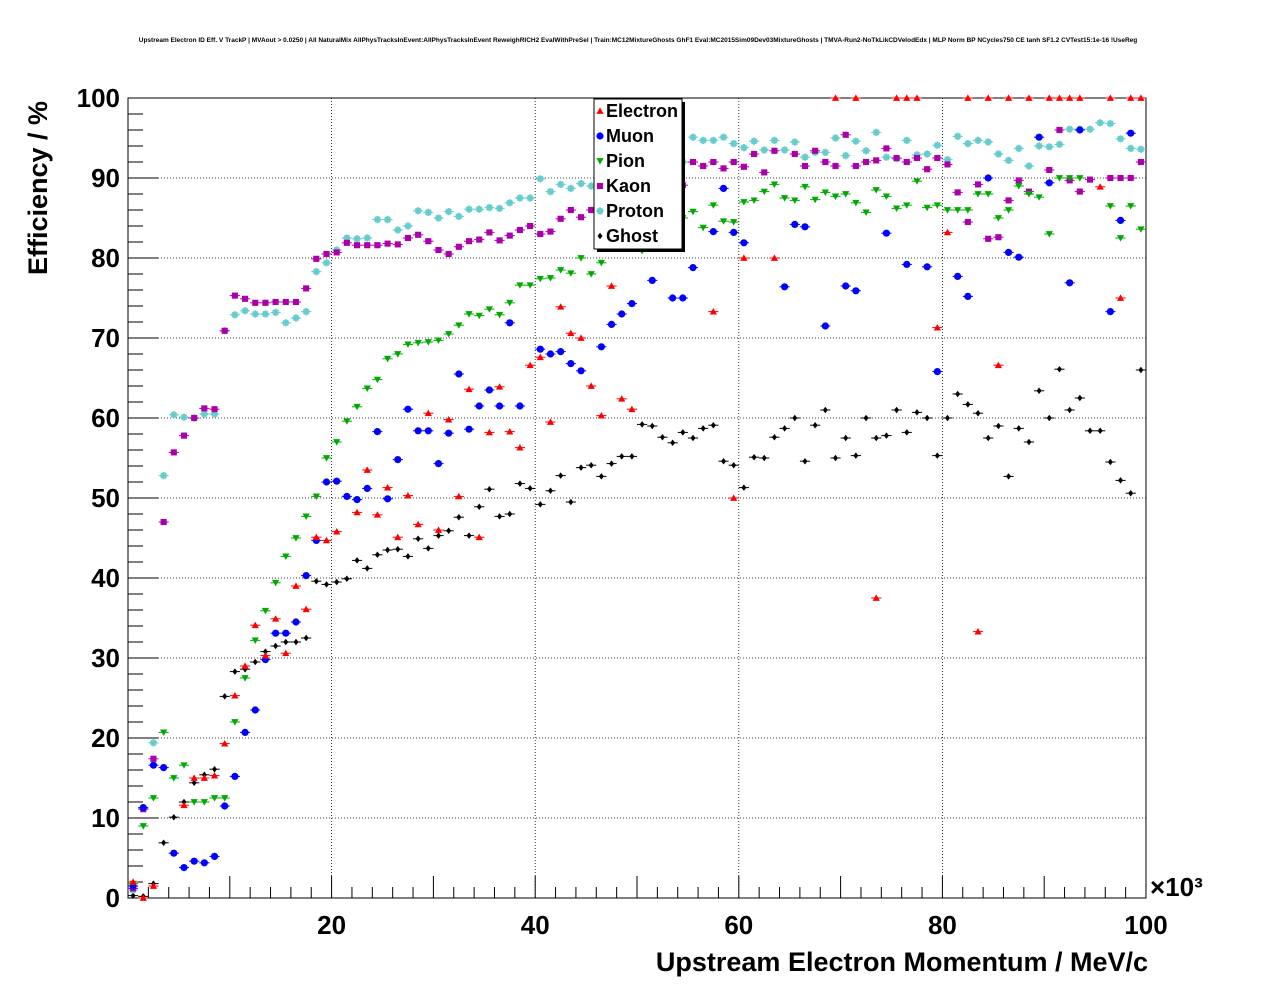 The height and width of the screenshot is (996, 1276). Describe the element at coordinates (105, 258) in the screenshot. I see `y-tick-label: 80` at that location.